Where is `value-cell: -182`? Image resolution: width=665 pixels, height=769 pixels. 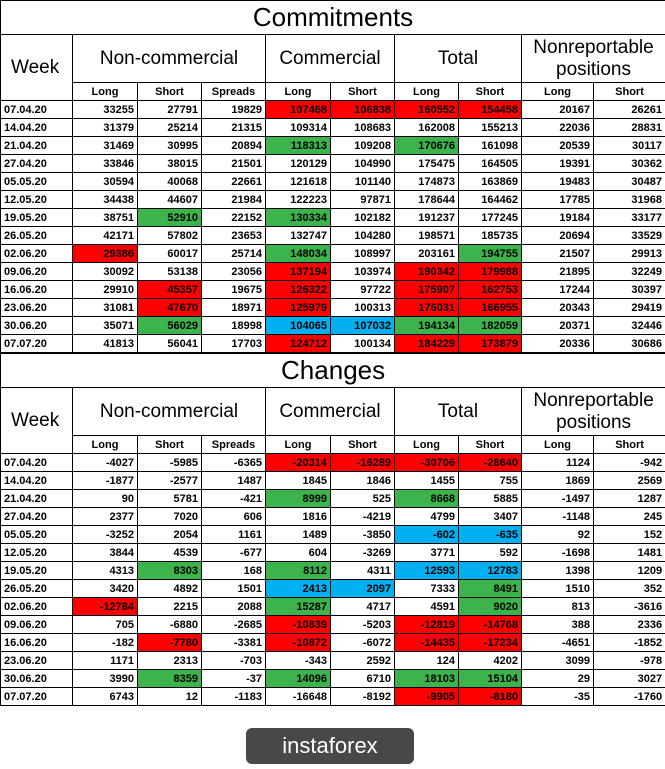 value-cell: -182 is located at coordinates (105, 642).